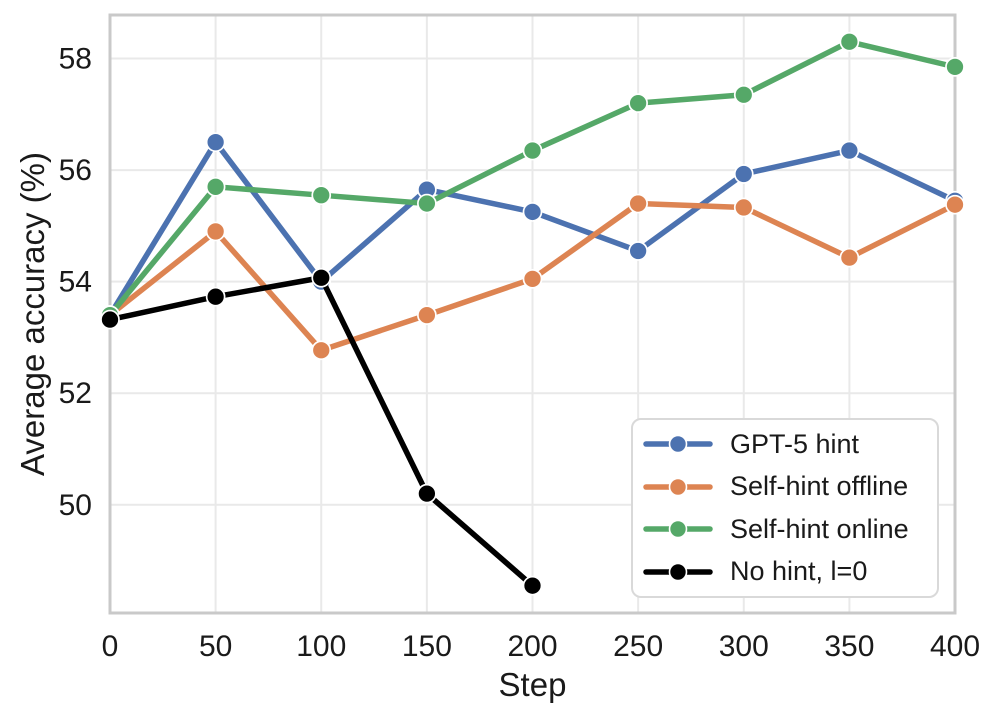 The width and height of the screenshot is (996, 719). What do you see at coordinates (819, 528) in the screenshot?
I see `legend-label: Self-hint online` at bounding box center [819, 528].